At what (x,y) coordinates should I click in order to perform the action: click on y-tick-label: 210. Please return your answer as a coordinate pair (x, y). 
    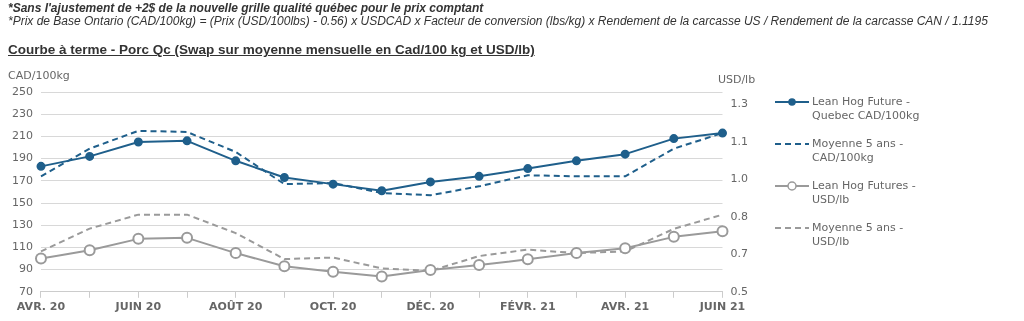
    Looking at the image, I should click on (22, 136).